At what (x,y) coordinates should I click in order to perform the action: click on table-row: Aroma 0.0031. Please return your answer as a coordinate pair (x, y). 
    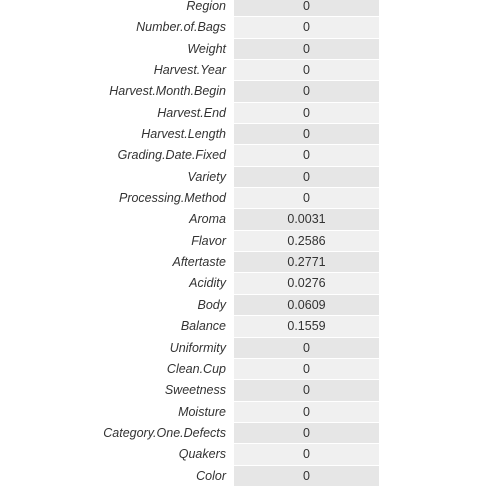
    Looking at the image, I should click on (240, 219).